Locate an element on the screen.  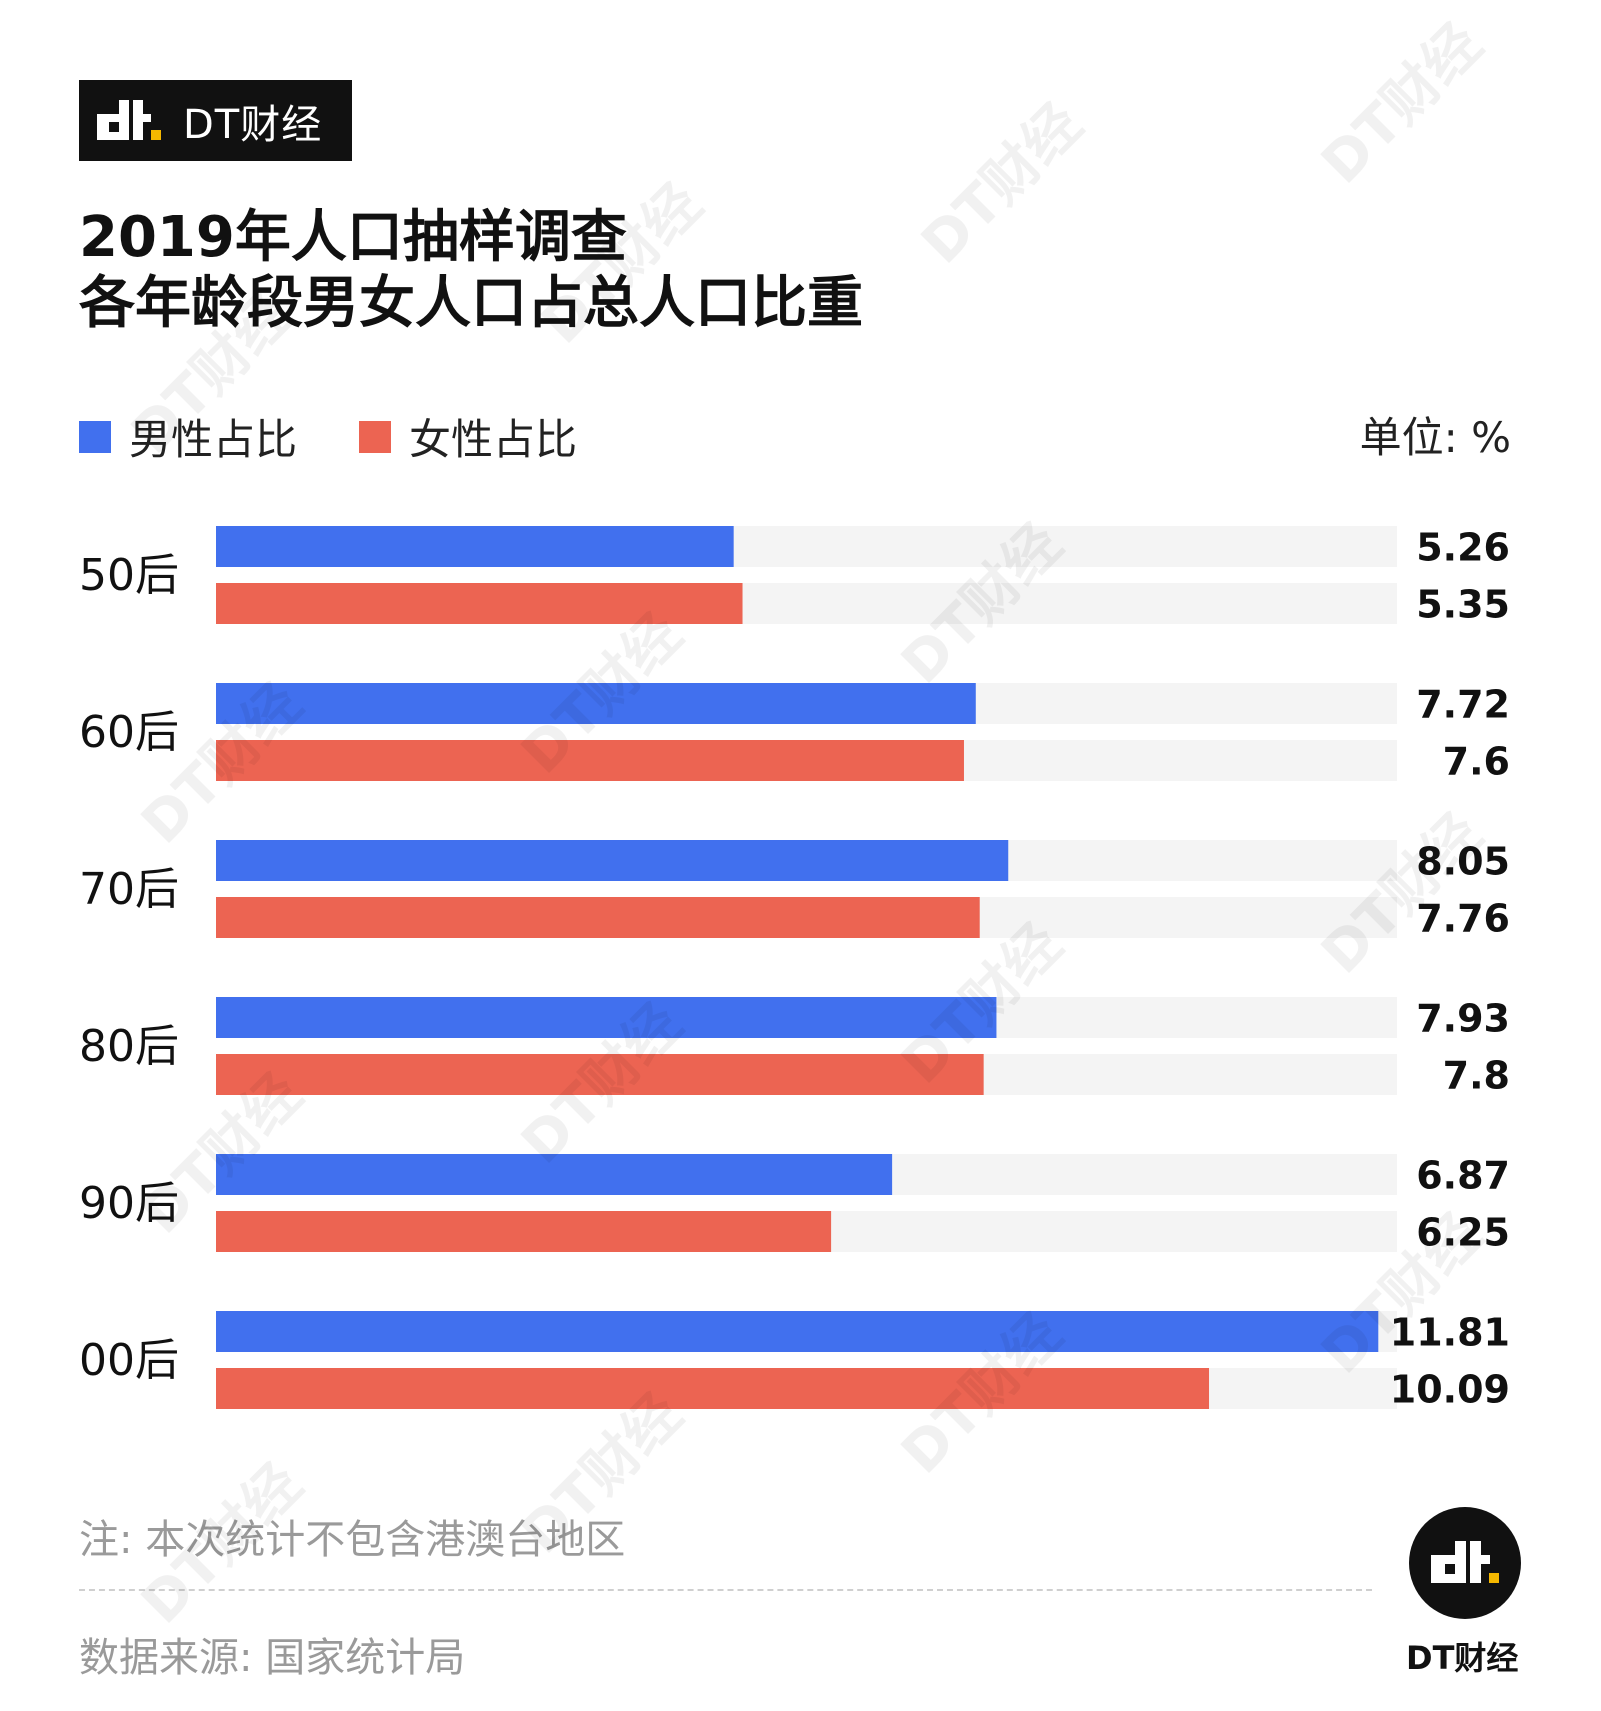
category-label: 50后 is located at coordinates (129, 575).